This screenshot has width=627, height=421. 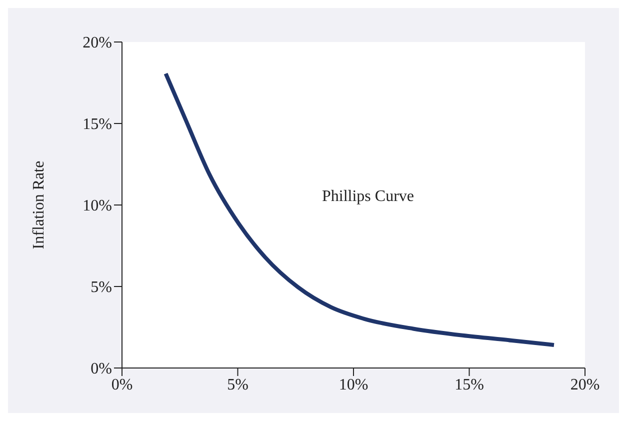 What do you see at coordinates (237, 385) in the screenshot?
I see `x-tick-label: 5%` at bounding box center [237, 385].